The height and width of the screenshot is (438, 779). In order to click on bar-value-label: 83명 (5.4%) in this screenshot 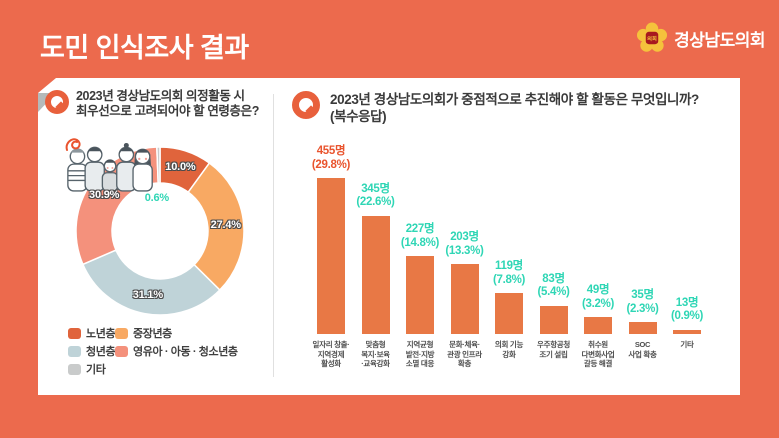, I will do `click(553, 285)`.